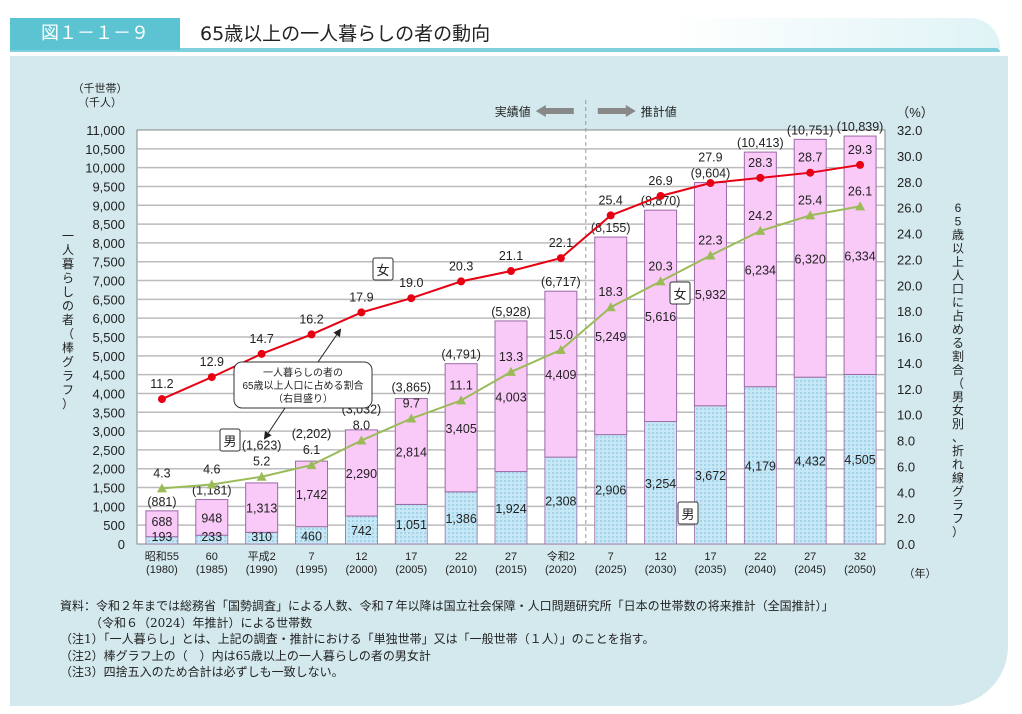  Describe the element at coordinates (302, 385) in the screenshot. I see `callout-text: 65歳以上人口に占める割合` at that location.